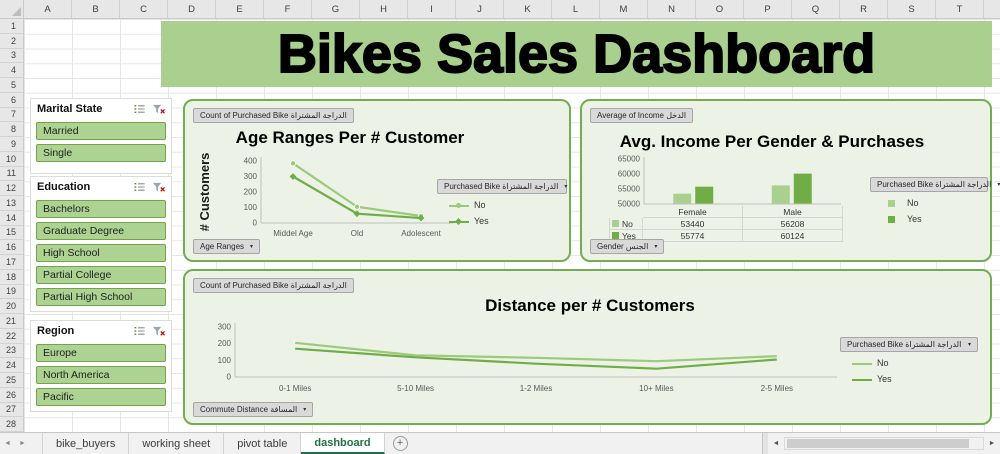  I want to click on select-all-corner, so click(12, 9).